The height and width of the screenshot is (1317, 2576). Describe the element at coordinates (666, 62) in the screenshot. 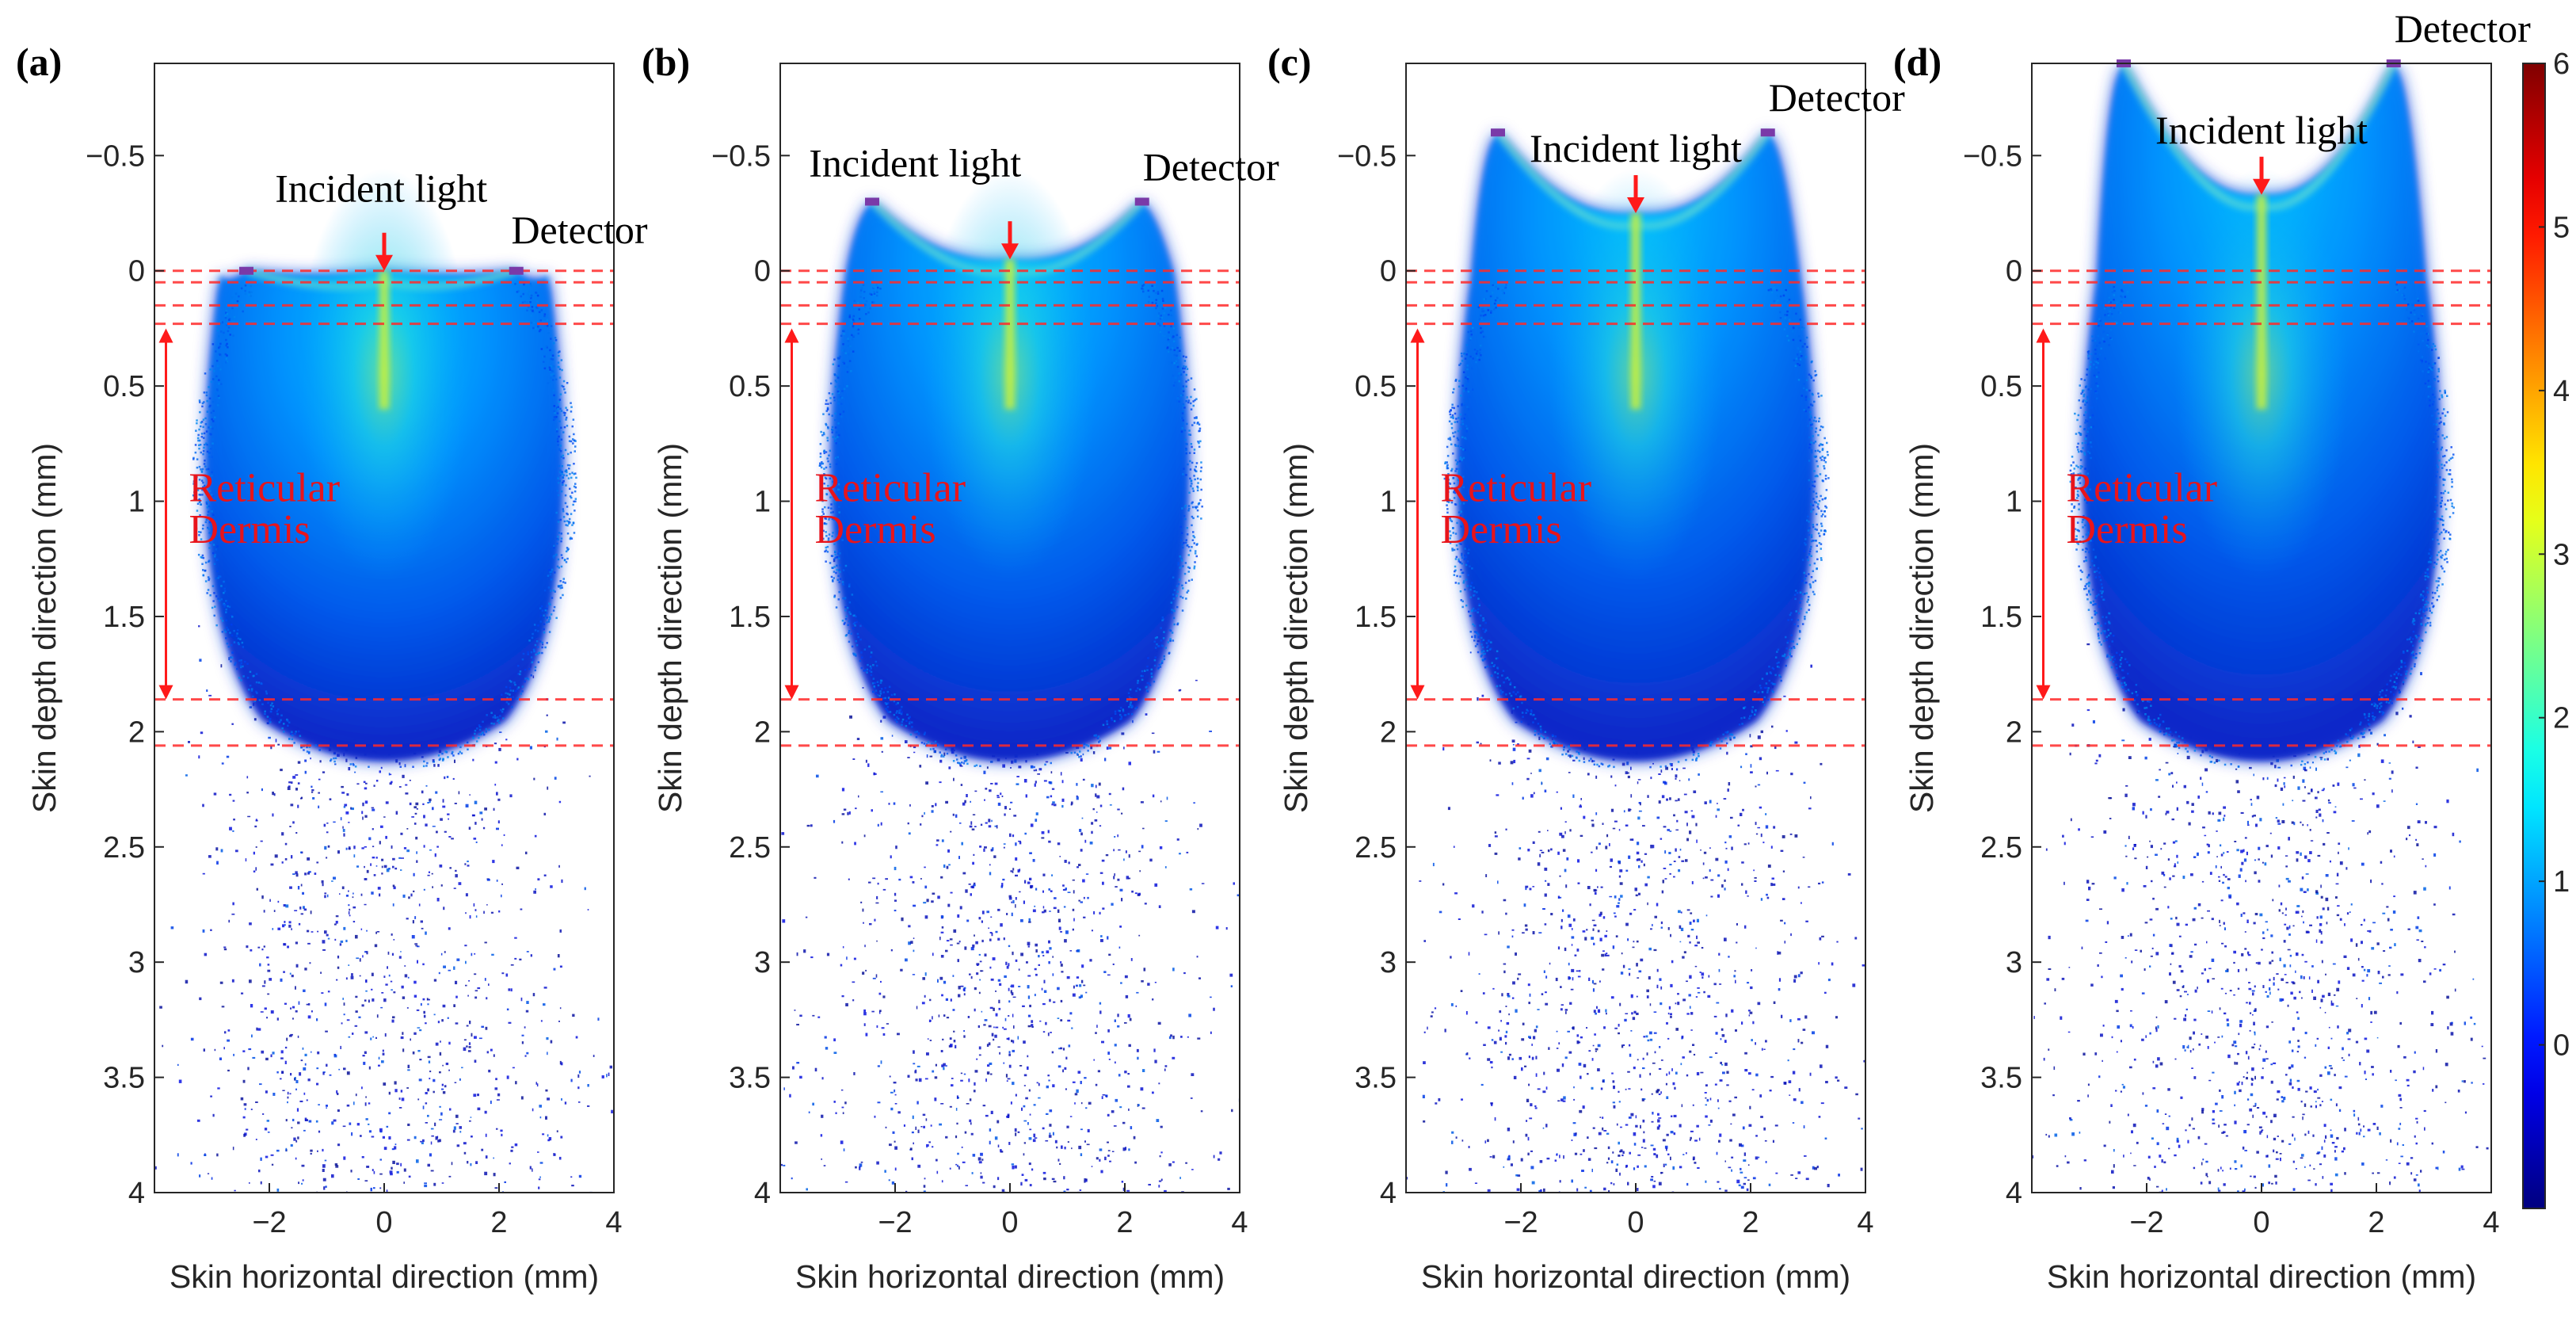

I see `panel-label: (b)` at that location.